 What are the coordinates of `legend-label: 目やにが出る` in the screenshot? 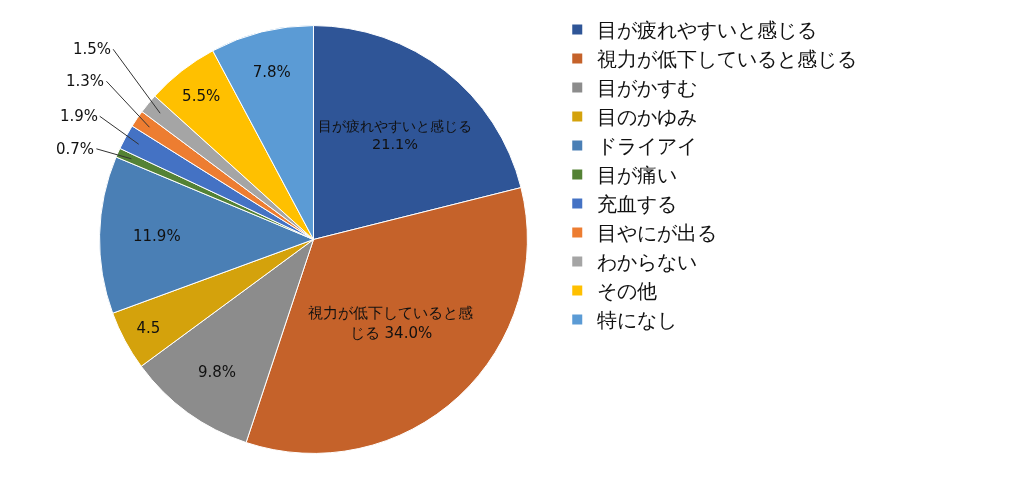 It's located at (657, 233).